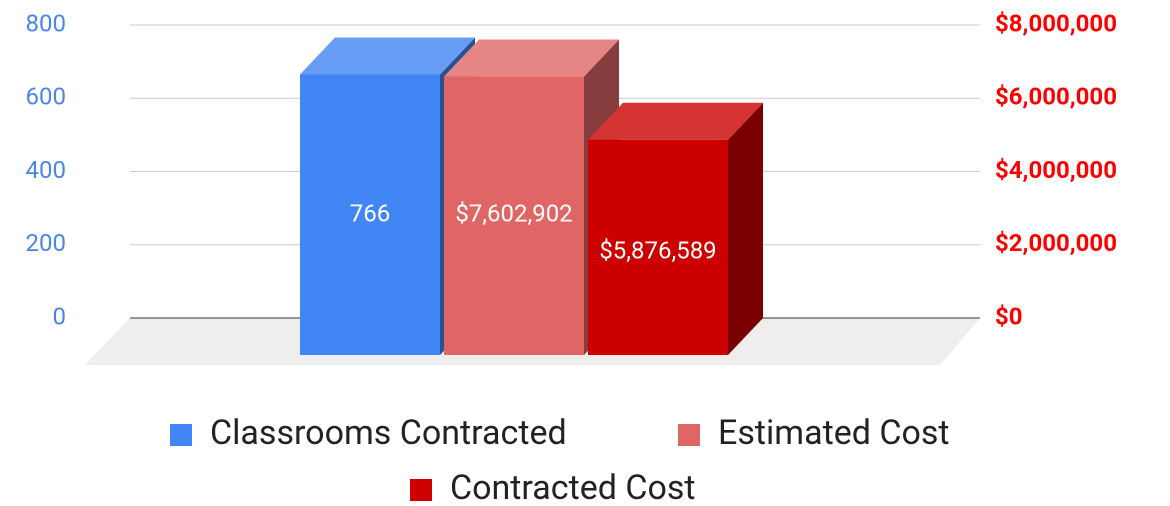  I want to click on bar-side, so click(745, 228).